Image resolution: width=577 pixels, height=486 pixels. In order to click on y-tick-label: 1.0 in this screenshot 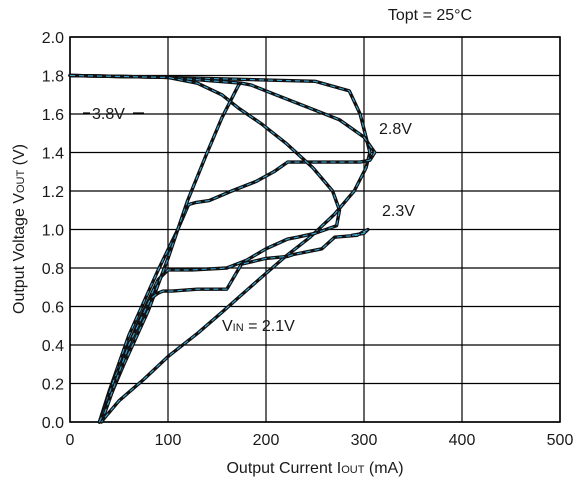, I will do `click(53, 231)`.